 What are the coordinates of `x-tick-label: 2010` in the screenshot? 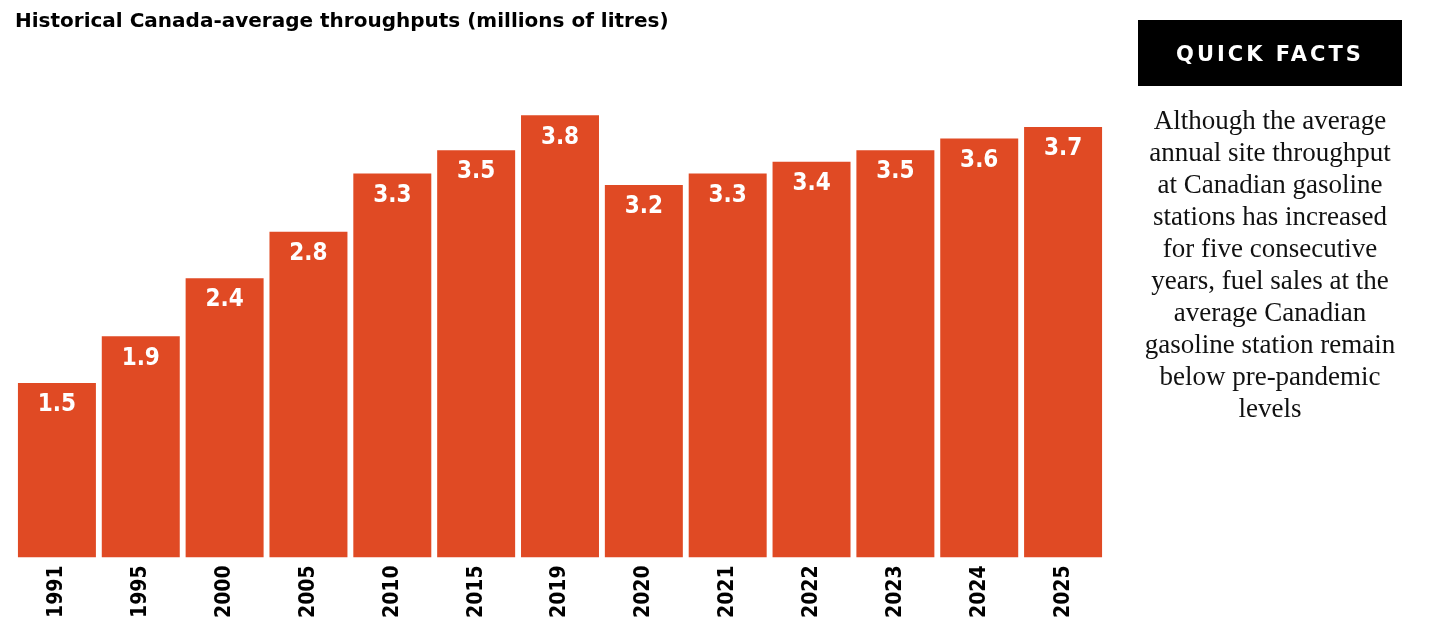 It's located at (390, 592).